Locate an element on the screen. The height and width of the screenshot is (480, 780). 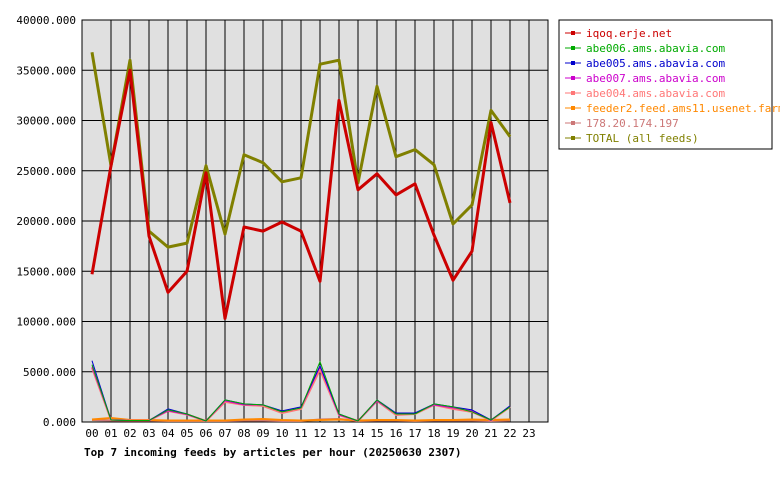
y-tick-label: 10000.000 is located at coordinates (46, 322).